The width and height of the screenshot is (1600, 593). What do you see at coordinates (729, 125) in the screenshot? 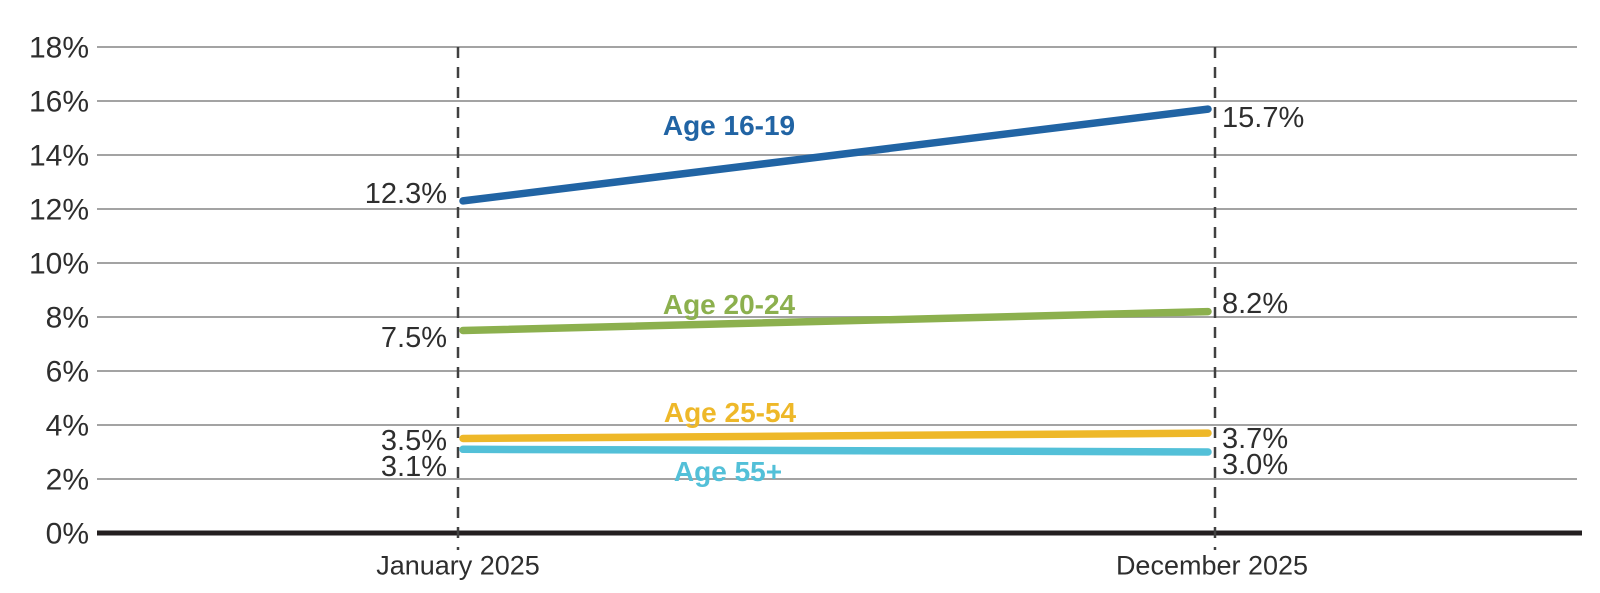
I see `series-label: Age 16-19` at bounding box center [729, 125].